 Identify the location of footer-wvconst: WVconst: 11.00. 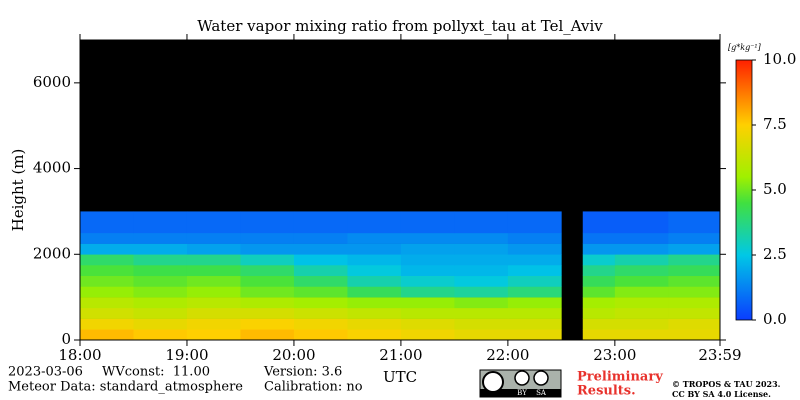
(156, 372).